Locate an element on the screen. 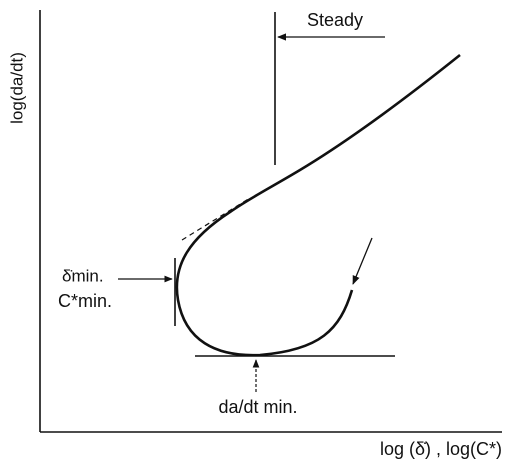  delta-min-label: δ̇min. is located at coordinates (83, 275).